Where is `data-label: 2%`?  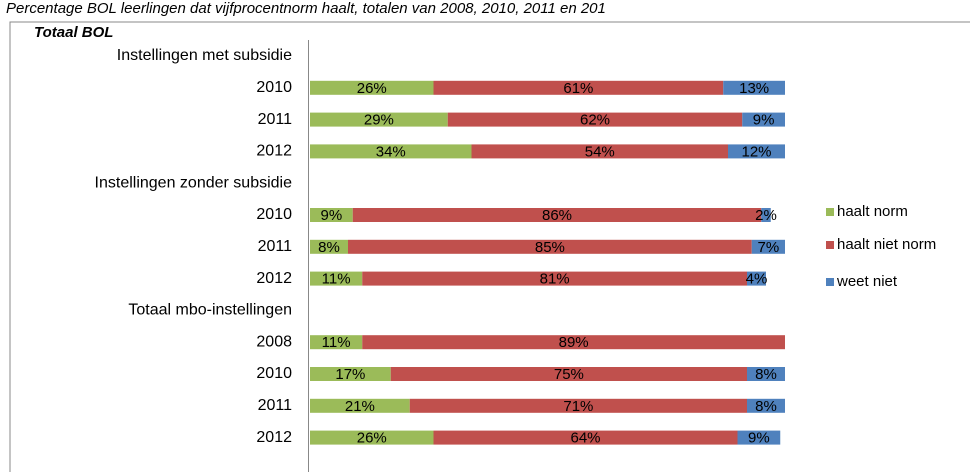 data-label: 2% is located at coordinates (766, 215).